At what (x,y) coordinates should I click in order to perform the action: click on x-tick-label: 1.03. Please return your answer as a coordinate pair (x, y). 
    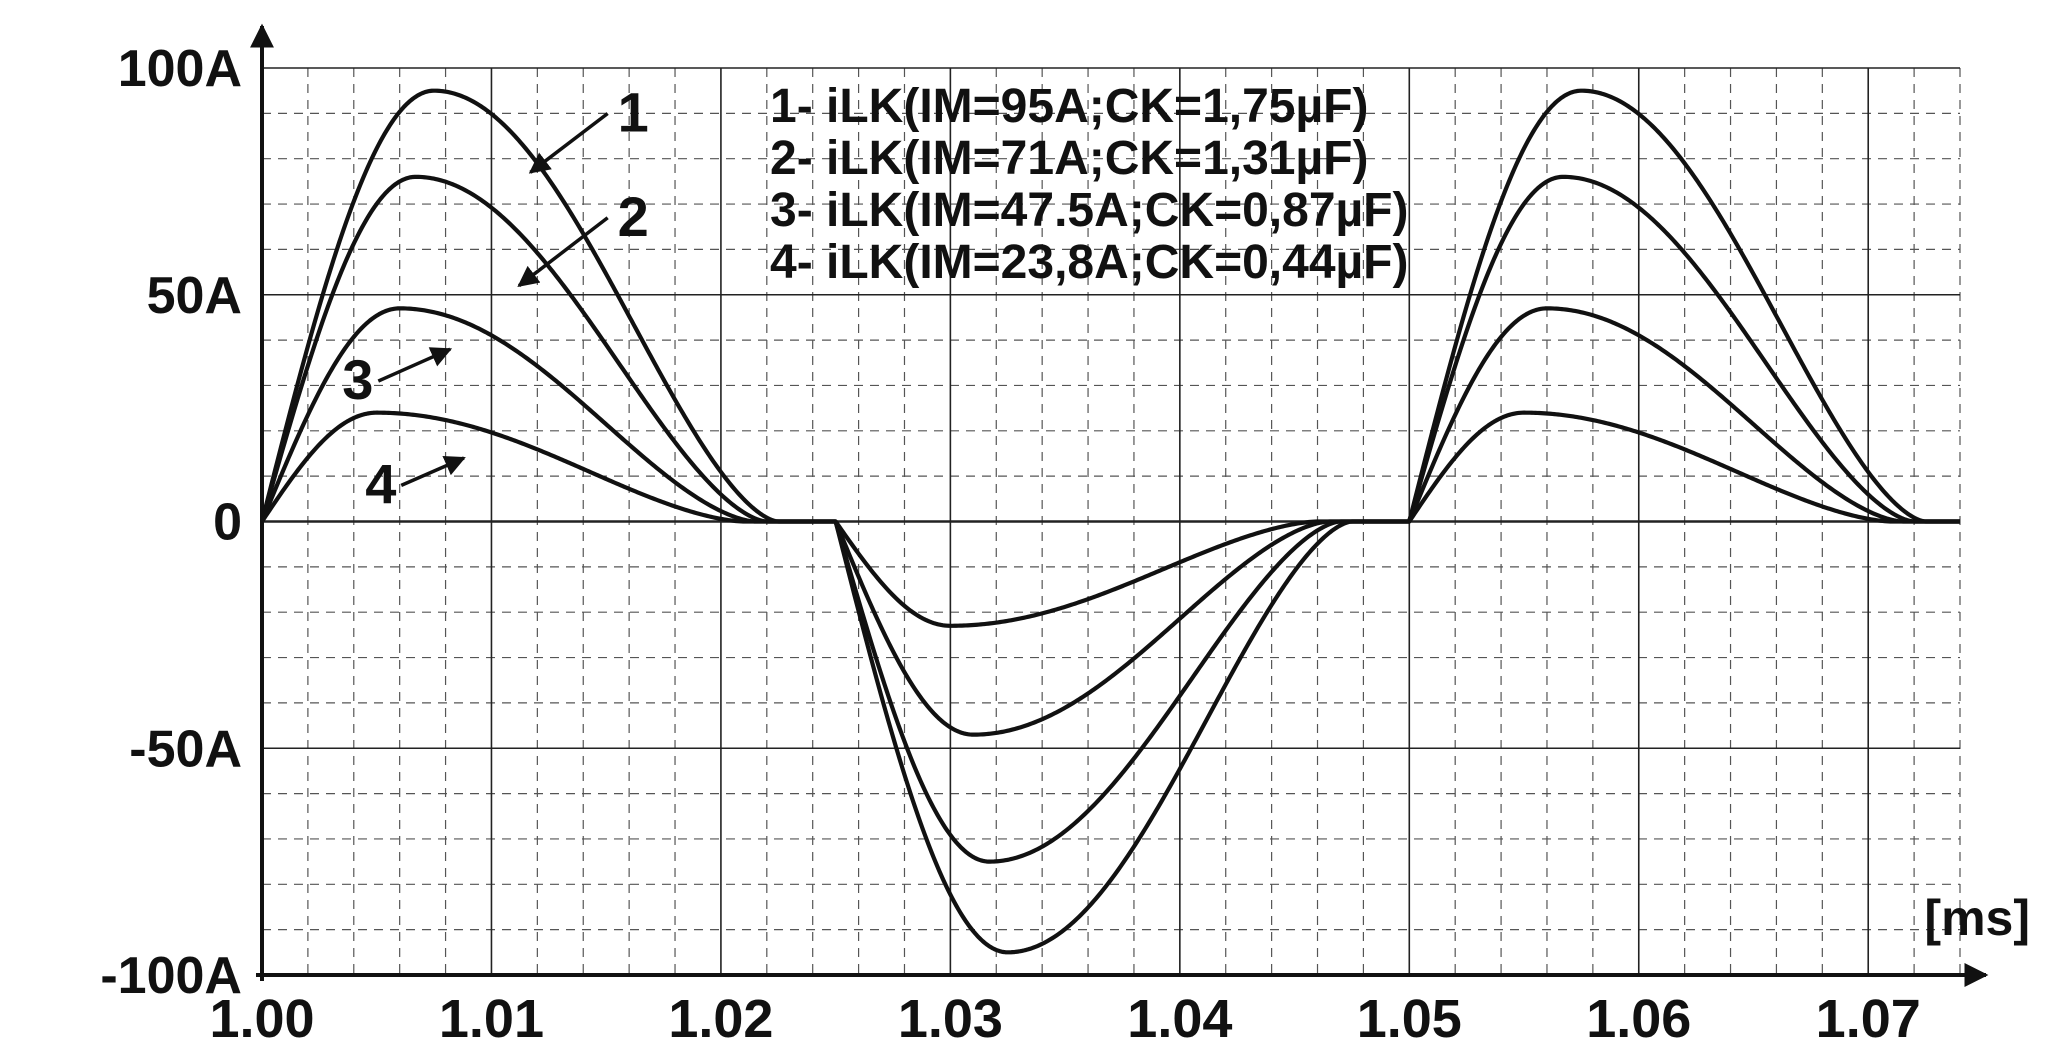
    Looking at the image, I should click on (950, 1019).